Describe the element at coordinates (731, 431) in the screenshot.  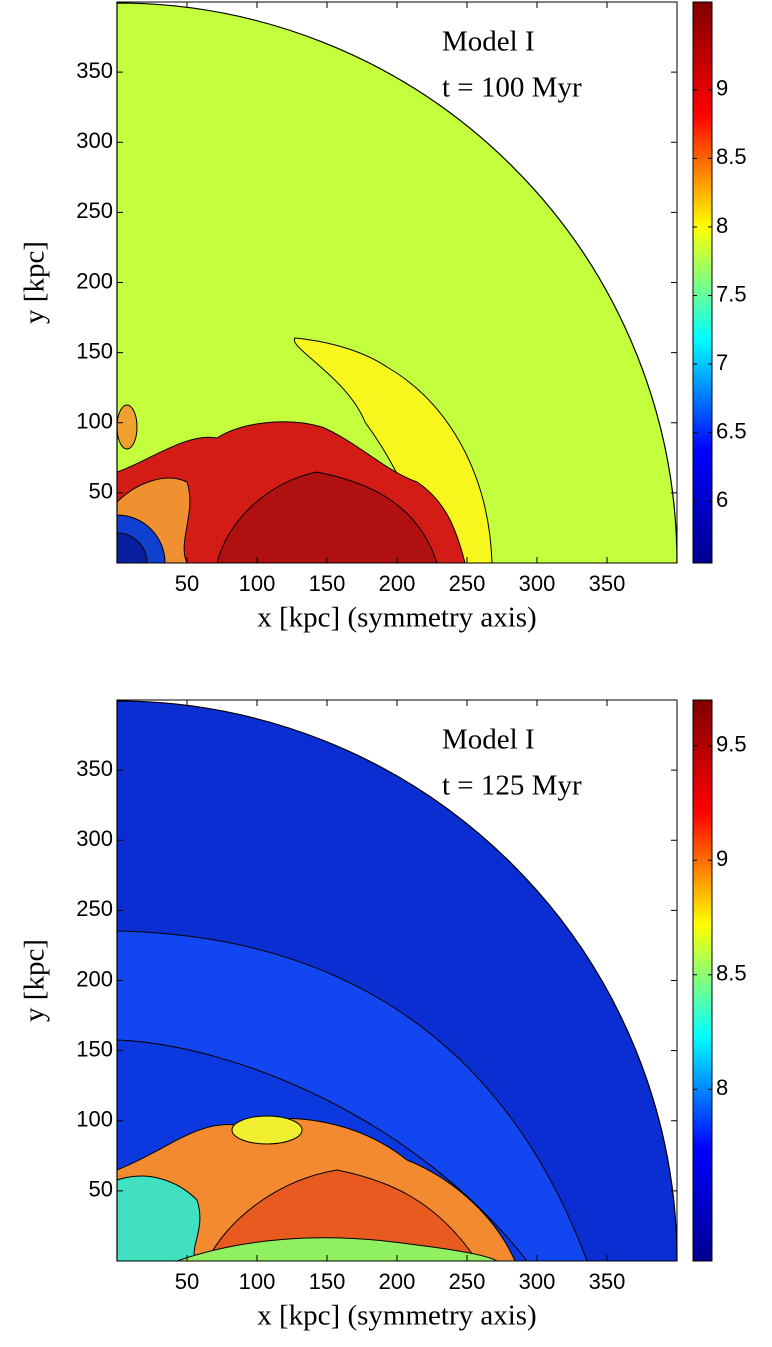
I see `colorbar-tick-label: 6.5` at that location.